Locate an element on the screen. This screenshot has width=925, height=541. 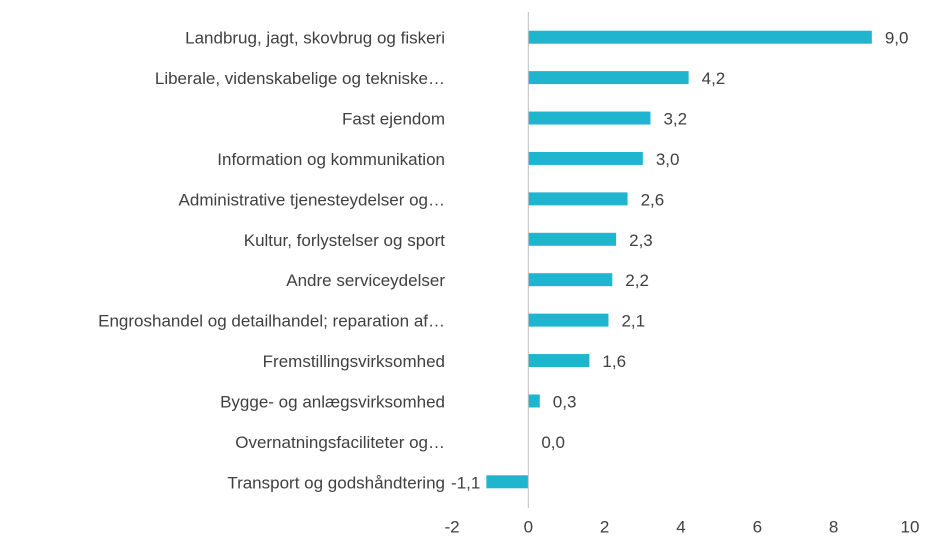
y-tick-label: Landbrug, jagt, skovbrug og fiskeri is located at coordinates (315, 38).